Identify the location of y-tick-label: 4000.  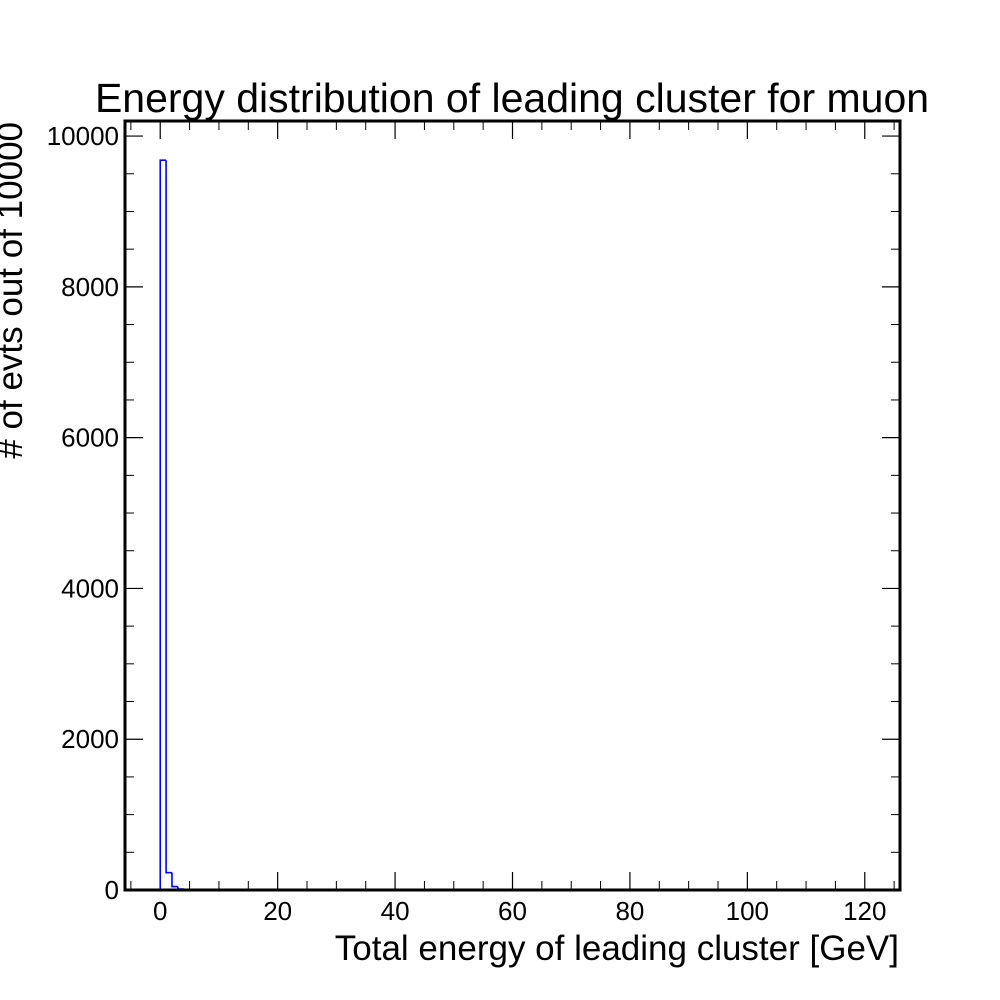
(90, 588).